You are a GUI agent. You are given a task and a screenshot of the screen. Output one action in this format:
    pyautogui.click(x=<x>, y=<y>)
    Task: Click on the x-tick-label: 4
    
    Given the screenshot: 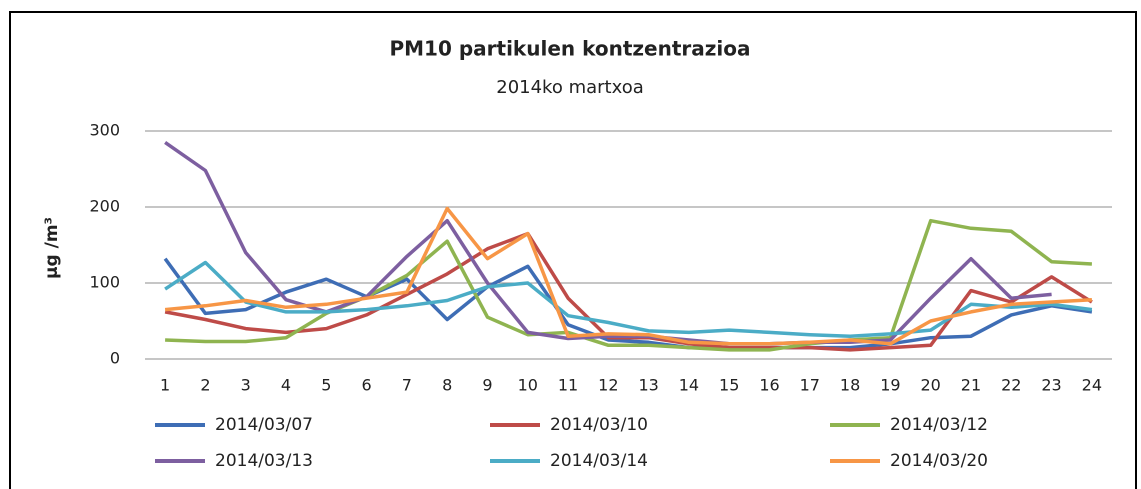 What is the action you would take?
    pyautogui.click(x=286, y=385)
    